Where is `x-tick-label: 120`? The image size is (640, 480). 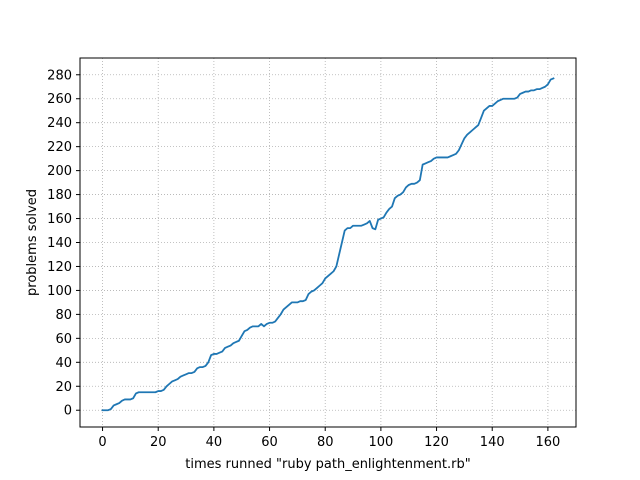
x-tick-label: 120 is located at coordinates (436, 442).